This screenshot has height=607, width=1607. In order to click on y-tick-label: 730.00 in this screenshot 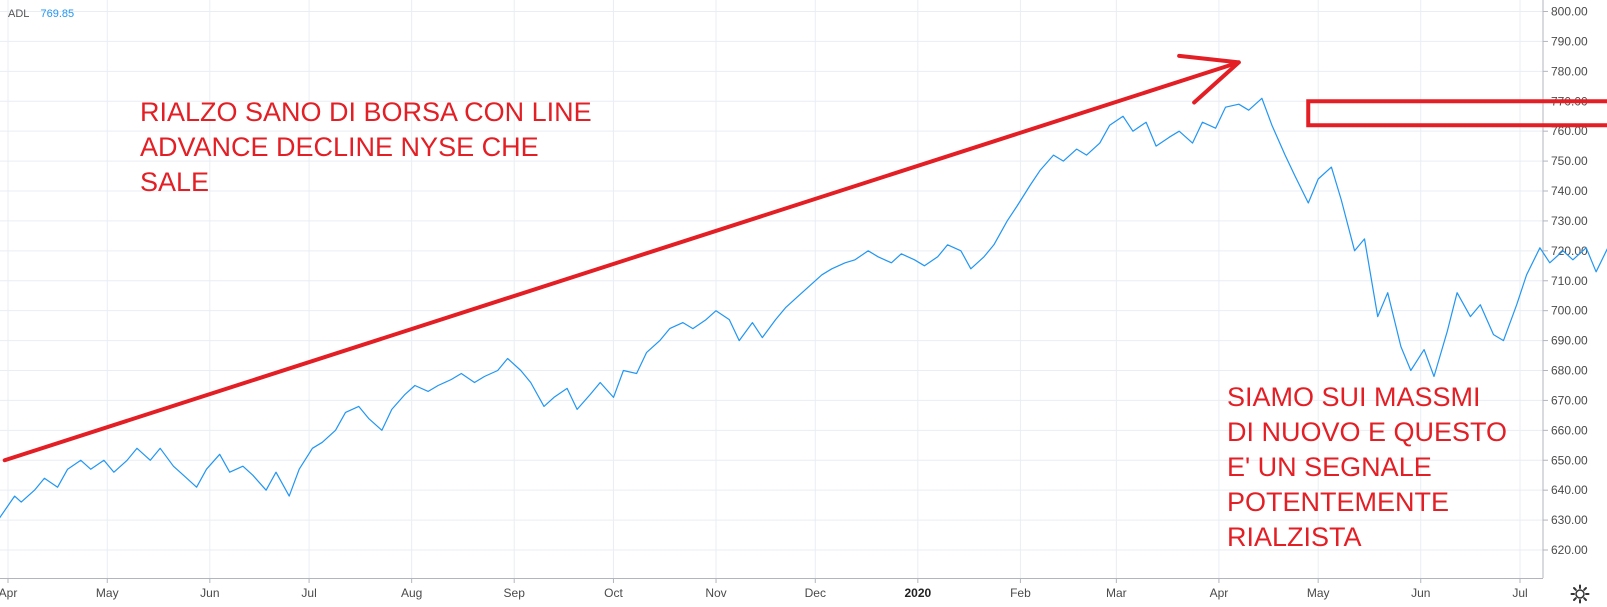, I will do `click(1569, 221)`.